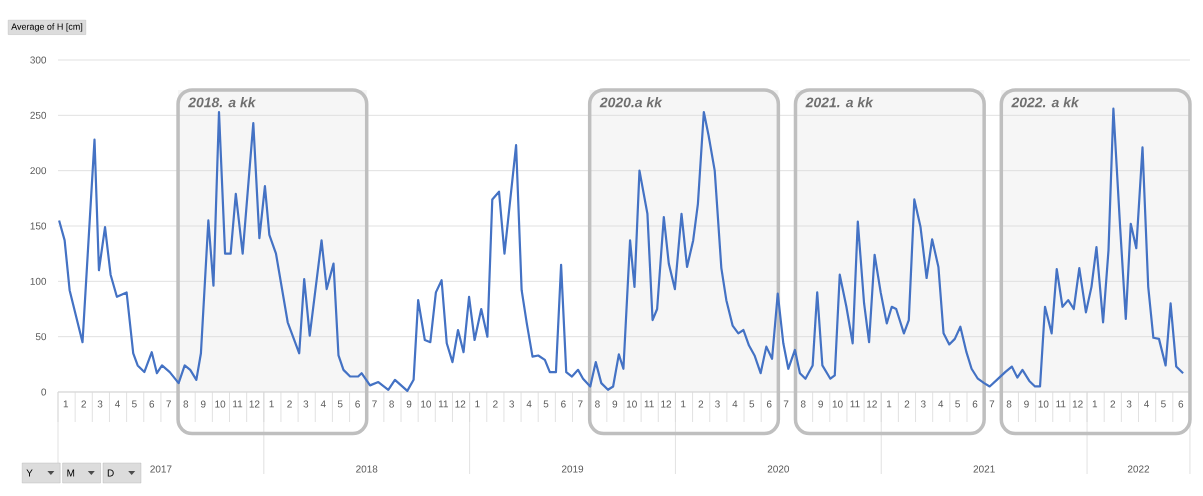 This screenshot has width=1203, height=496. What do you see at coordinates (41, 337) in the screenshot?
I see `y-tick-label: 50` at bounding box center [41, 337].